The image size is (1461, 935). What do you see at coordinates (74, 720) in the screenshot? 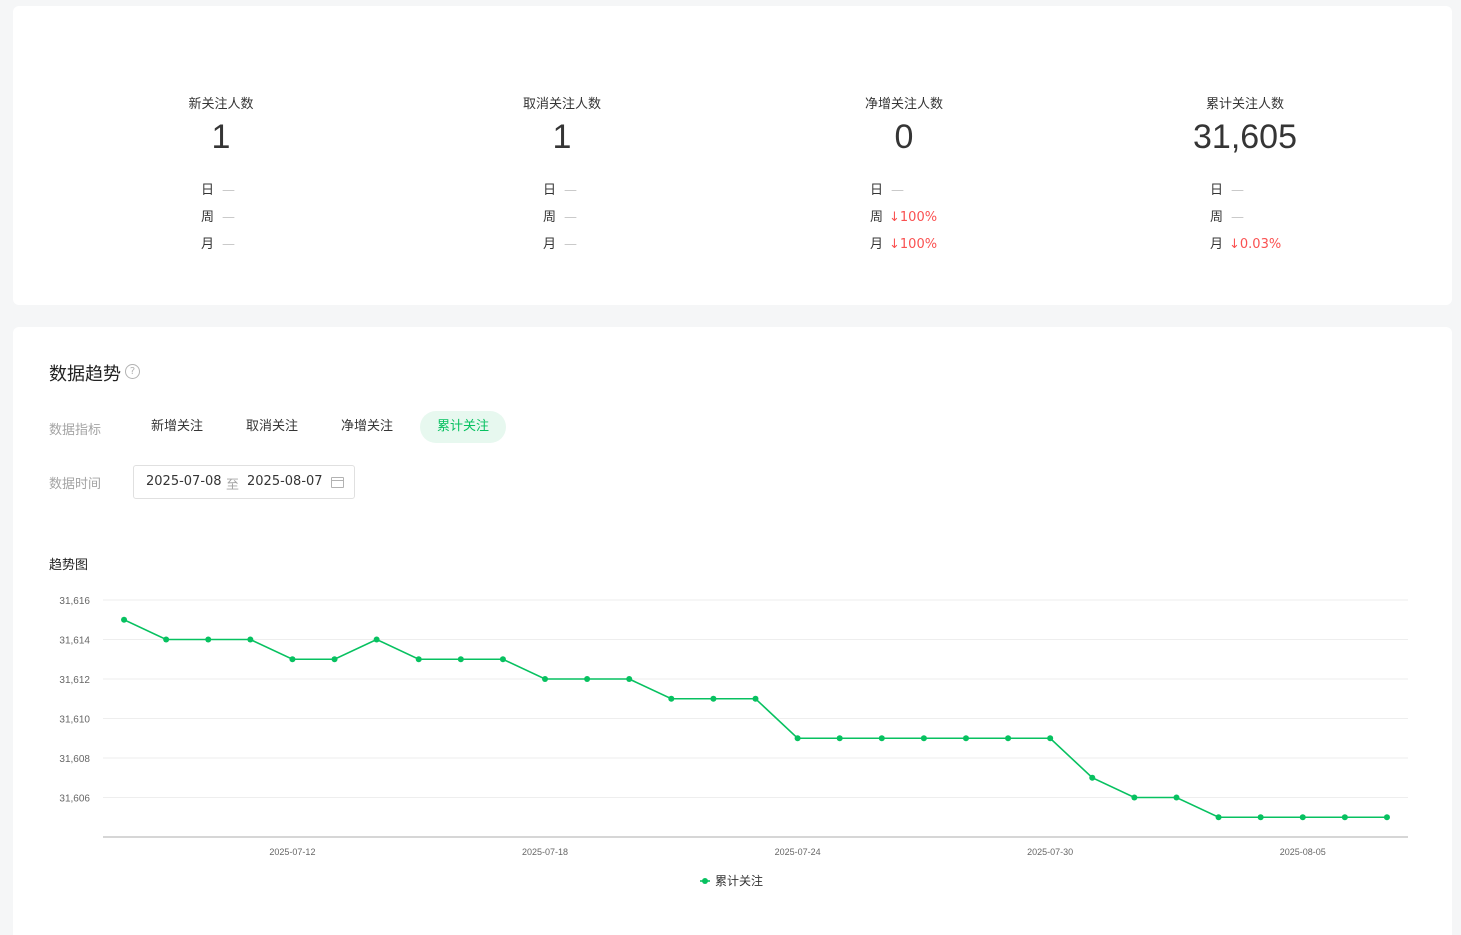
I see `y-tick-label: 31,610` at bounding box center [74, 720].